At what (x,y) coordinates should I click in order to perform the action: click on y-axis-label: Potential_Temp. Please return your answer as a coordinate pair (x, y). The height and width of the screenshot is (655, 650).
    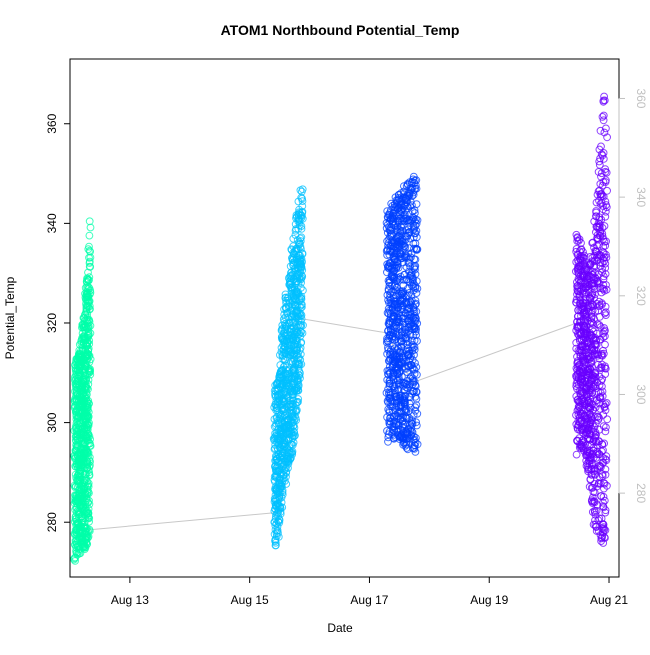
    Looking at the image, I should click on (10, 317).